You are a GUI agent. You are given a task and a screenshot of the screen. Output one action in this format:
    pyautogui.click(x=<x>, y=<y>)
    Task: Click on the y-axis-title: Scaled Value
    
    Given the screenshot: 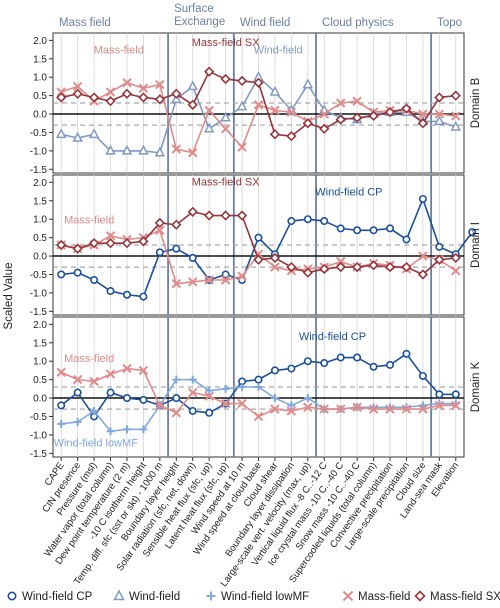 What is the action you would take?
    pyautogui.click(x=9, y=296)
    